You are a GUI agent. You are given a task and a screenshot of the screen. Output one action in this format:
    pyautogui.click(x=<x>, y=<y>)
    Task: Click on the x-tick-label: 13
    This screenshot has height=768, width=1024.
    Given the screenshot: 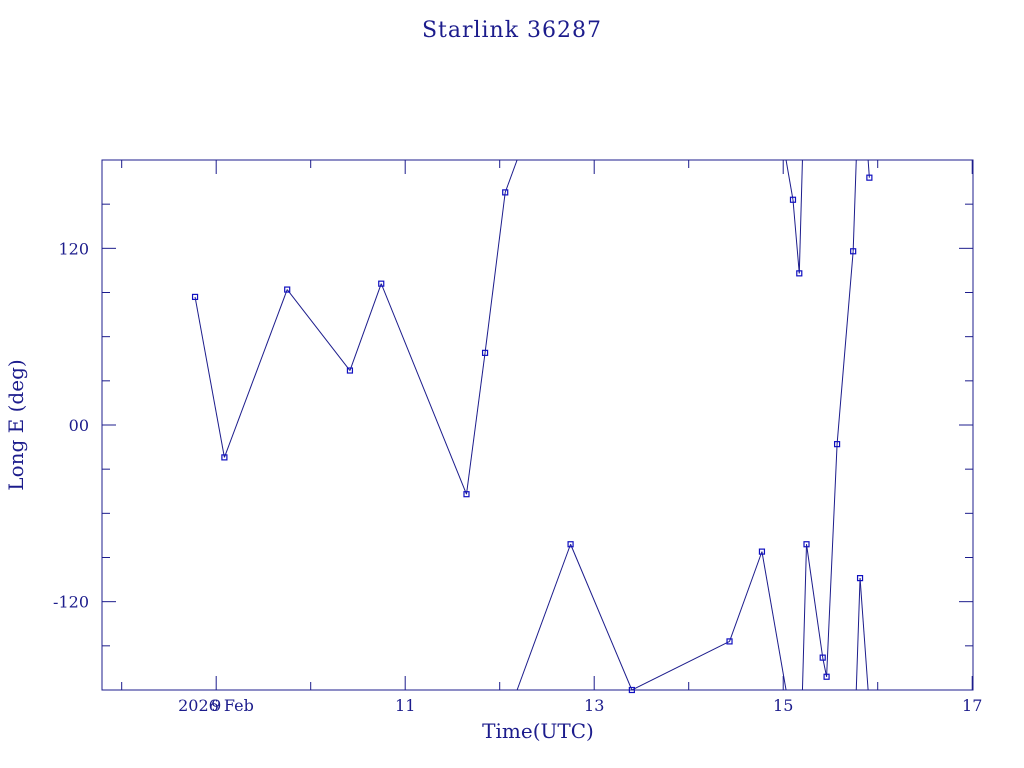 What is the action you would take?
    pyautogui.click(x=594, y=705)
    